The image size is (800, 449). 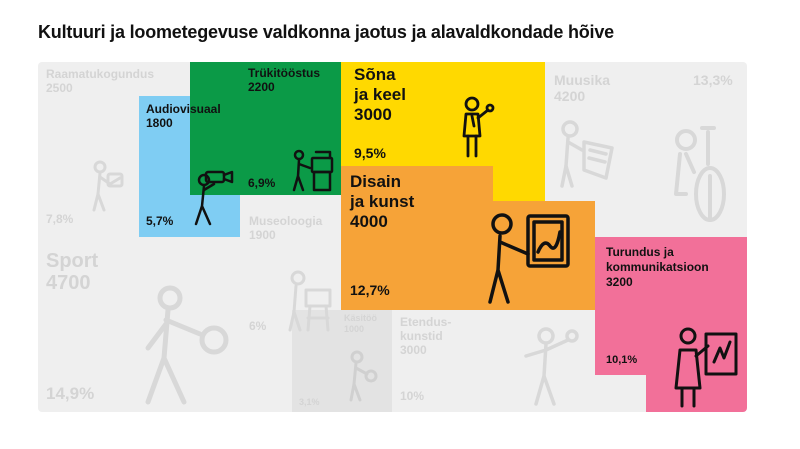 What do you see at coordinates (413, 350) in the screenshot?
I see `etenduskunstid-value: 3000` at bounding box center [413, 350].